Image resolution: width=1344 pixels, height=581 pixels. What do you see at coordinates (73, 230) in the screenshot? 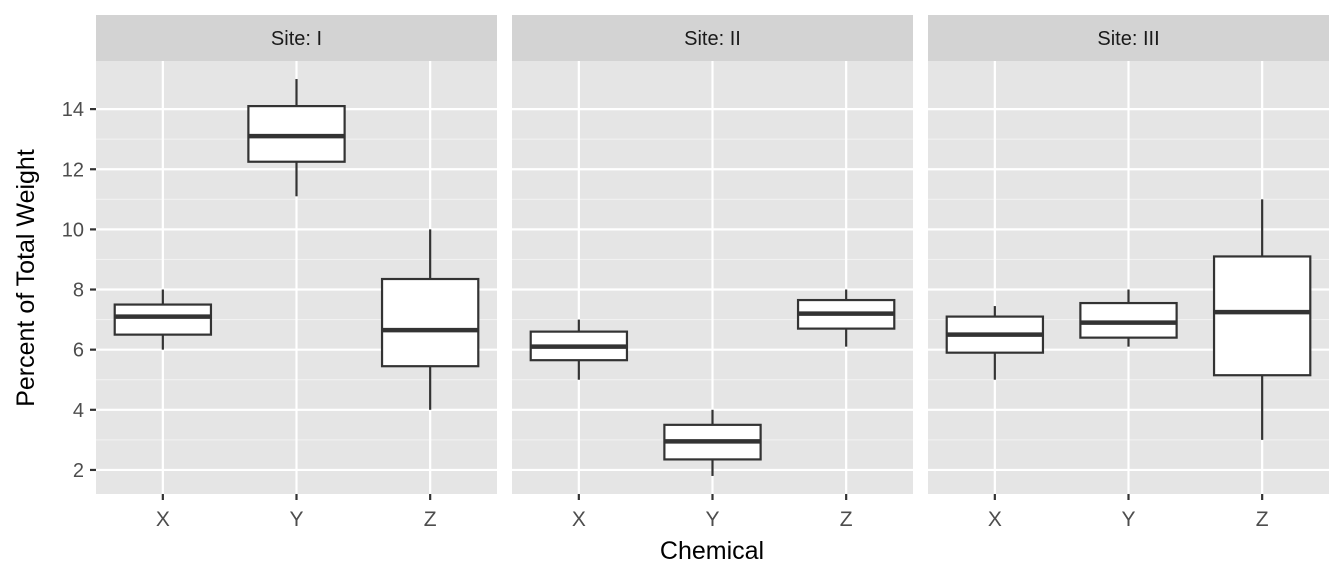
I see `y-tick-label: 10` at bounding box center [73, 230].